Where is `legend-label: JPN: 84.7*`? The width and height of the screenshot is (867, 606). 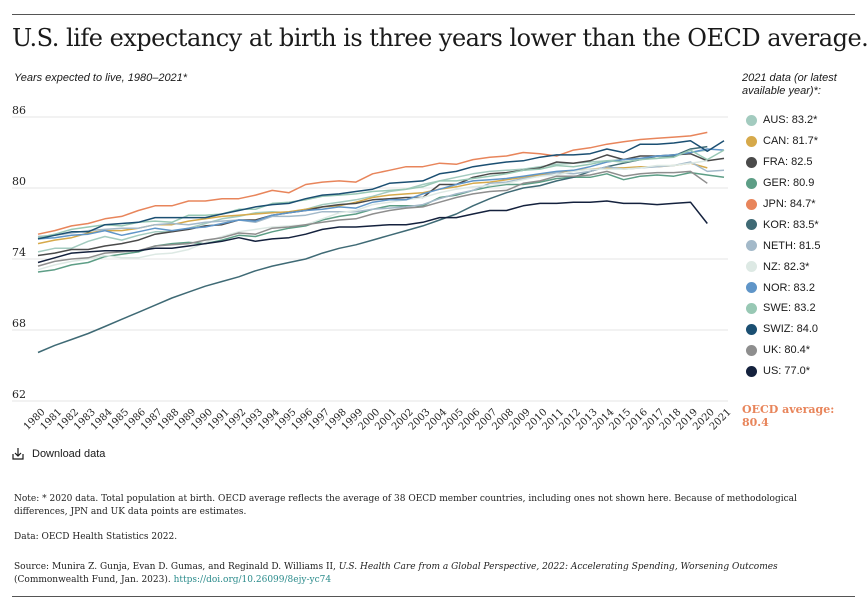 legend-label: JPN: 84.7* is located at coordinates (789, 204).